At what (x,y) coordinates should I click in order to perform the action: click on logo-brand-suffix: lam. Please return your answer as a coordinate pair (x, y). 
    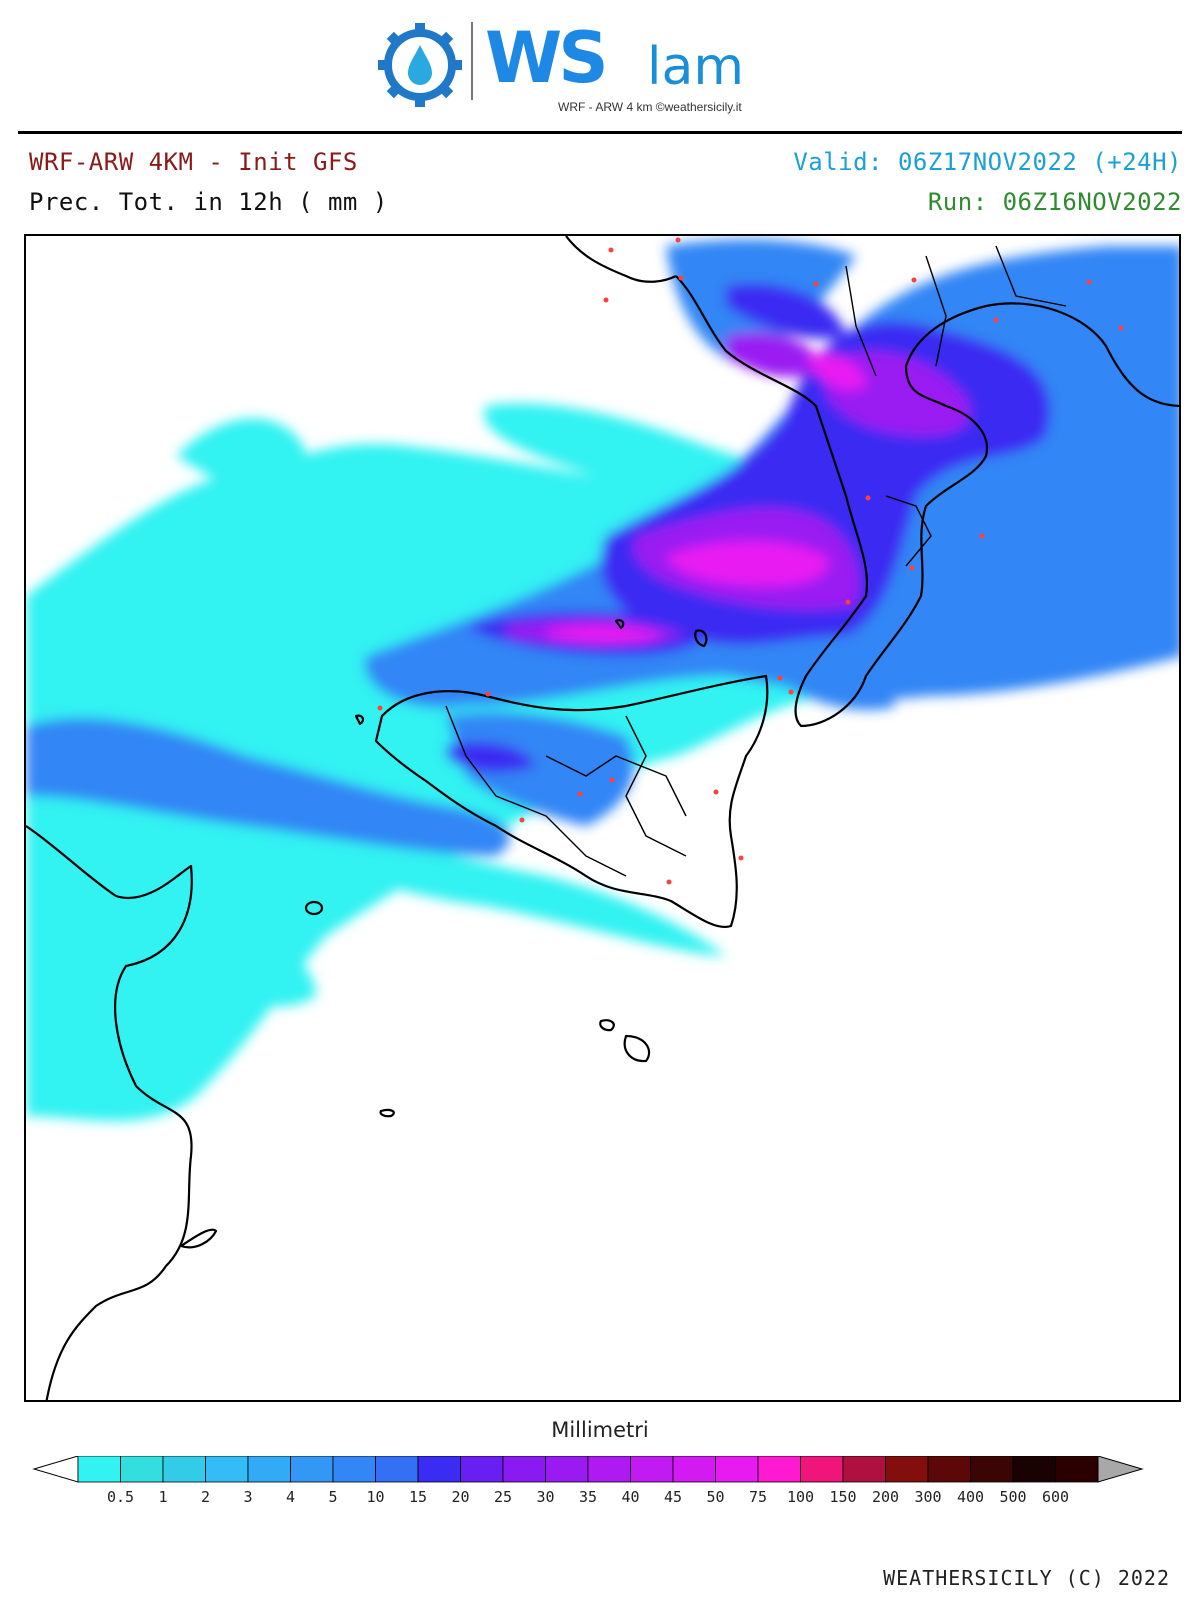
    Looking at the image, I should click on (695, 67).